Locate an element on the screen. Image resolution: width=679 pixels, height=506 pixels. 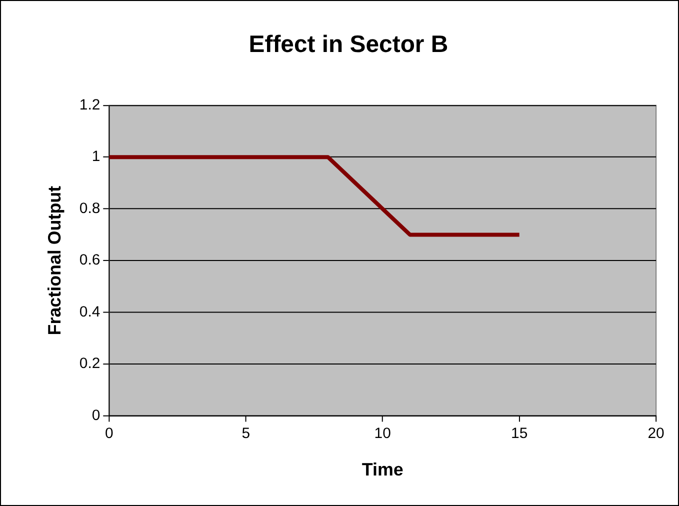
x-tick-label: 20 is located at coordinates (656, 433).